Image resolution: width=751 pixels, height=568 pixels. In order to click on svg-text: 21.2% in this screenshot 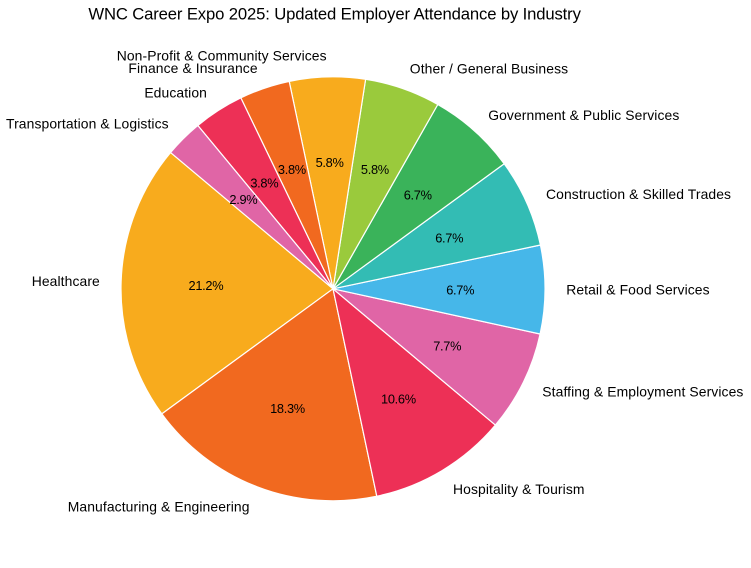, I will do `click(206, 285)`.